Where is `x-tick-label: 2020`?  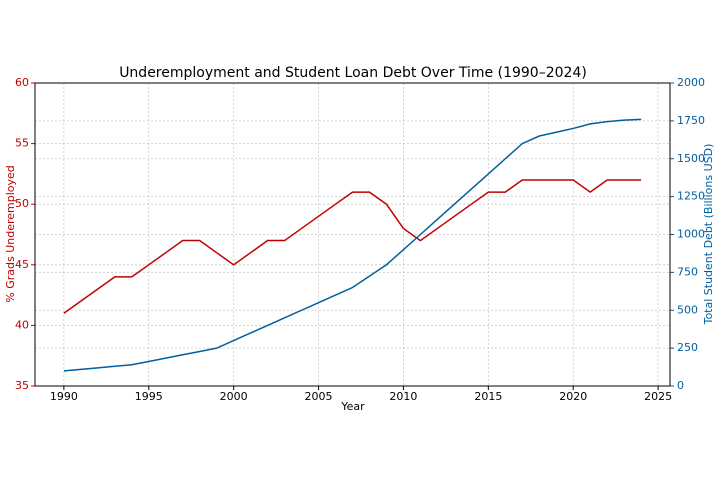
x-tick-label: 2020 is located at coordinates (573, 396).